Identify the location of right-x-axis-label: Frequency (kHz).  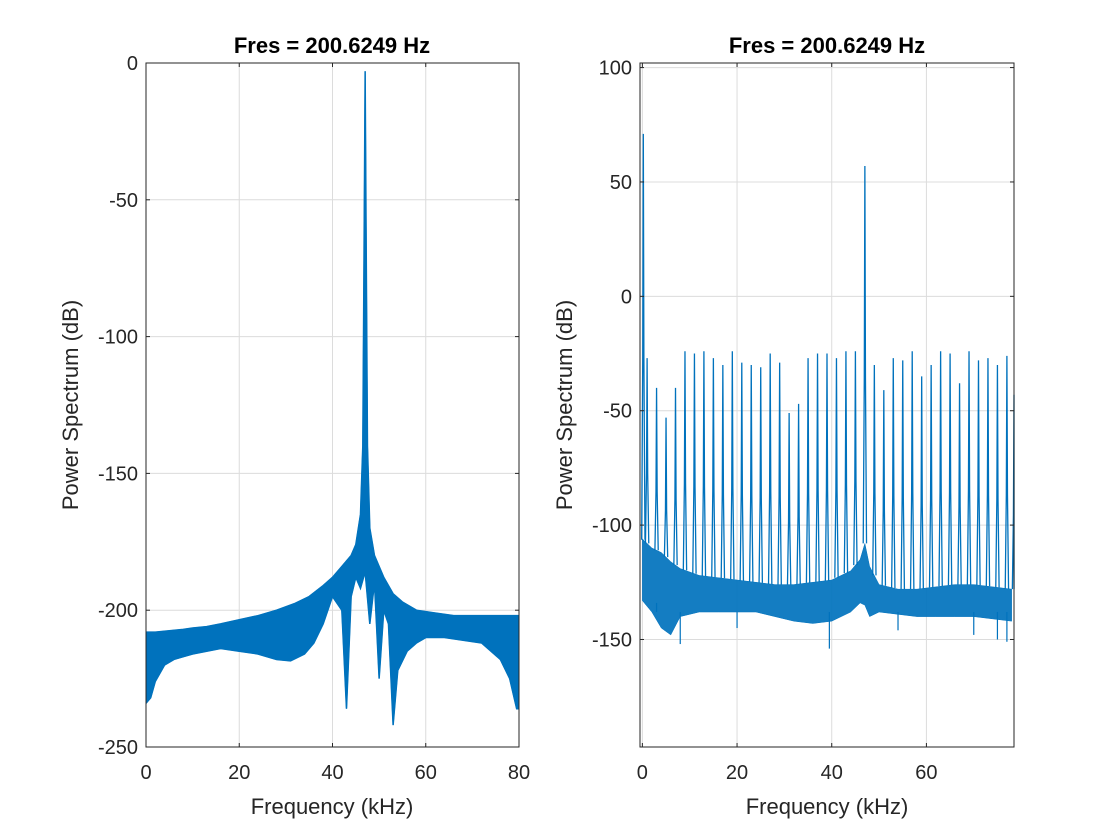
(827, 806).